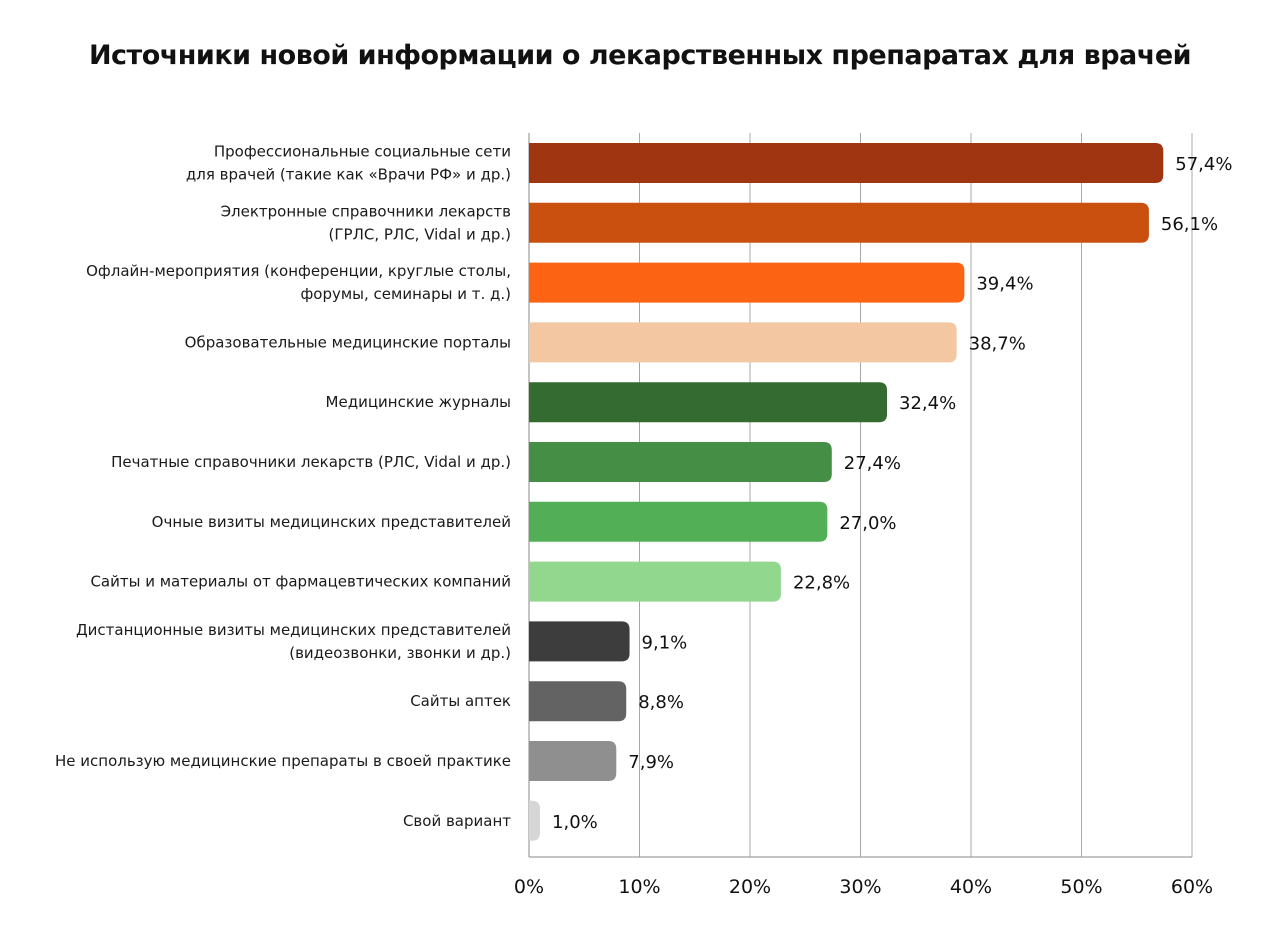 Image resolution: width=1280 pixels, height=927 pixels. Describe the element at coordinates (997, 343) in the screenshot. I see `value-label: 38,7%` at that location.